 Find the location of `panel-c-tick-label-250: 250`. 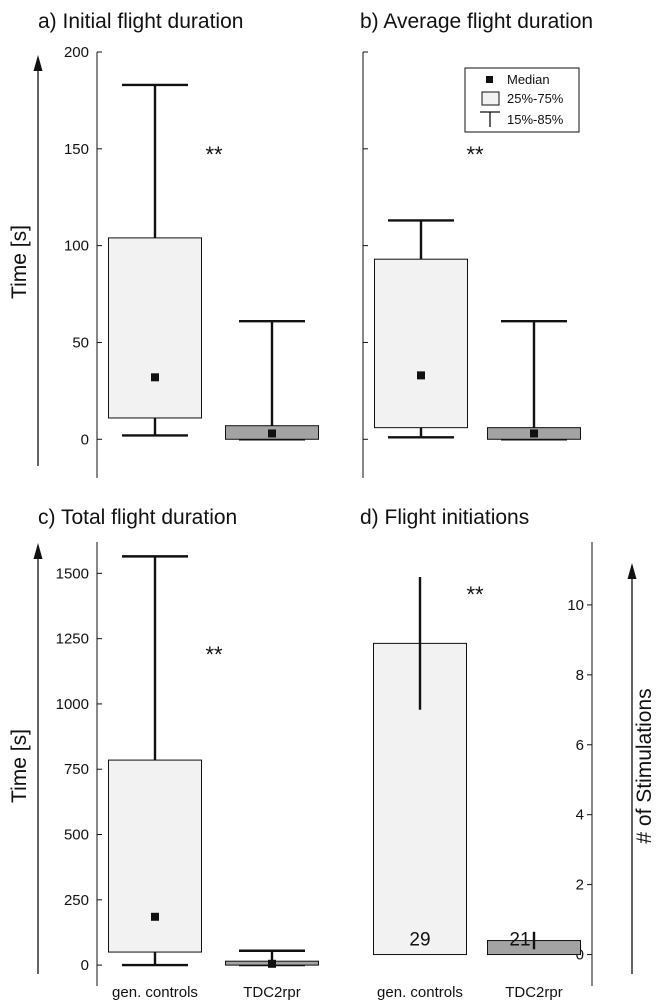

panel-c-tick-label-250: 250 is located at coordinates (76, 900).